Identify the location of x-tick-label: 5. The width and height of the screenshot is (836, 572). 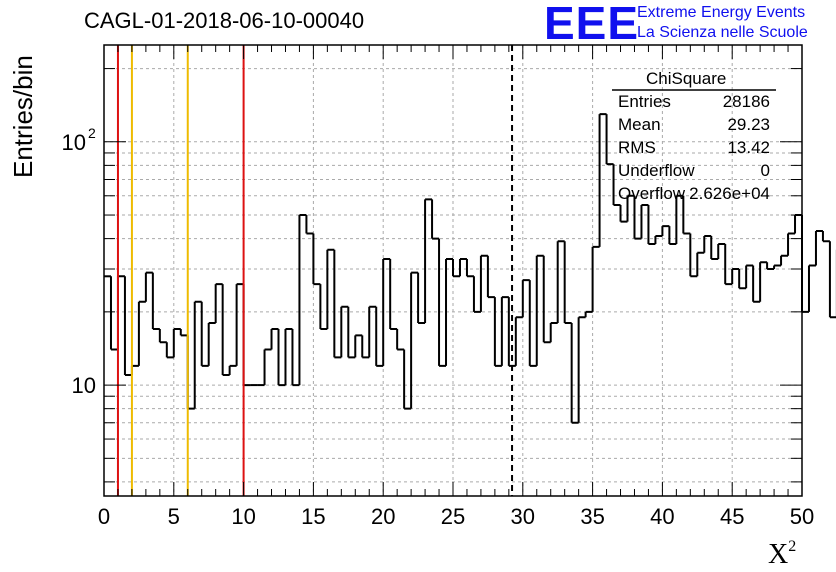
(174, 516).